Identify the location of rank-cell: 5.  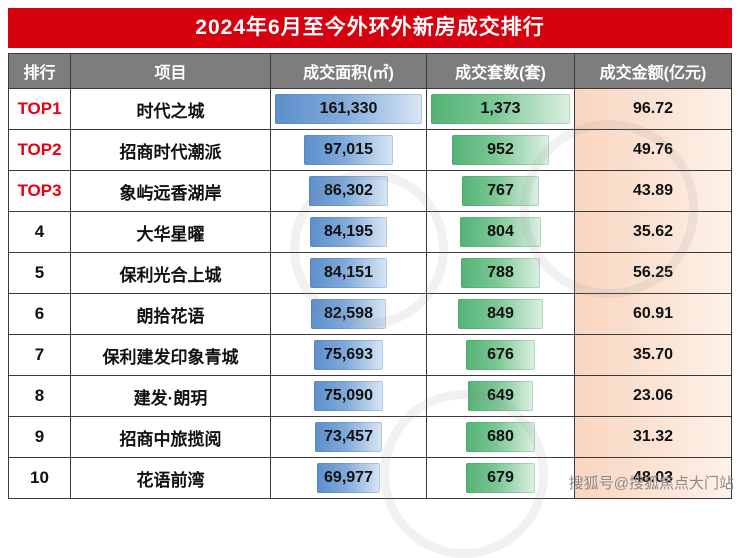
(40, 273).